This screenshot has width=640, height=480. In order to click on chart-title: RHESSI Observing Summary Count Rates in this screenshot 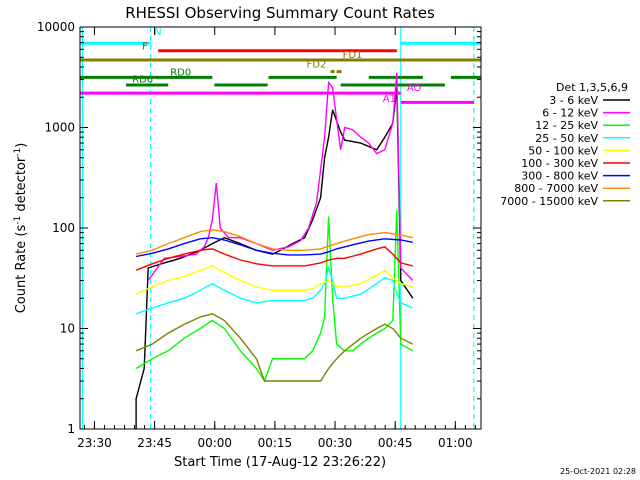, I will do `click(280, 13)`.